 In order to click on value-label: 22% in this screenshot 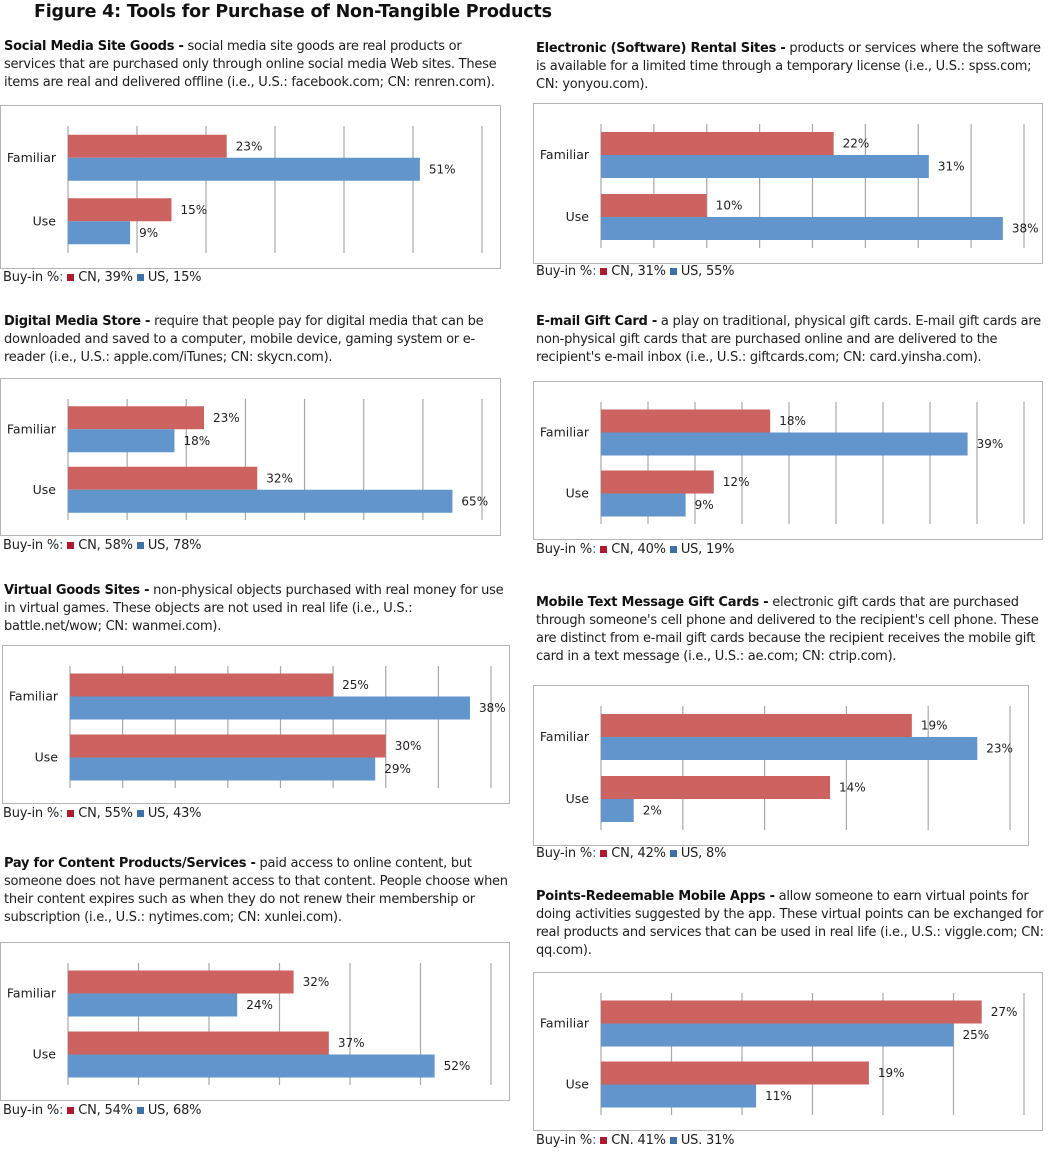, I will do `click(856, 144)`.